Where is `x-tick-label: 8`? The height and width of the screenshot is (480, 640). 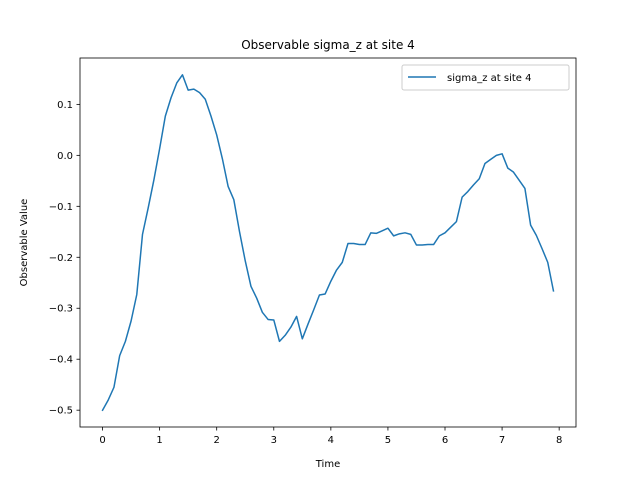
x-tick-label: 8 is located at coordinates (559, 440).